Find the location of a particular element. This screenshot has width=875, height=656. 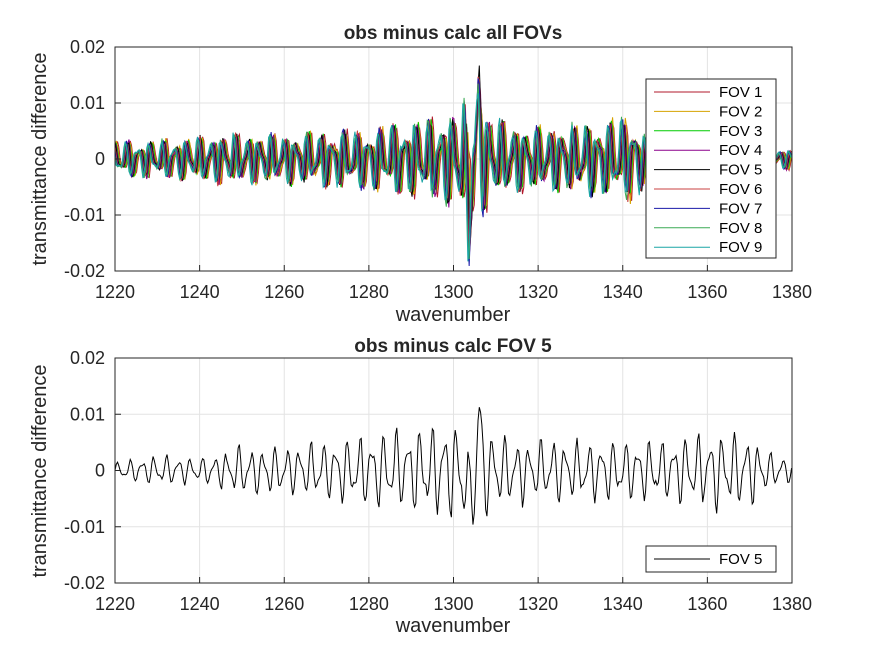

legend-label: FOV 9 is located at coordinates (740, 247).